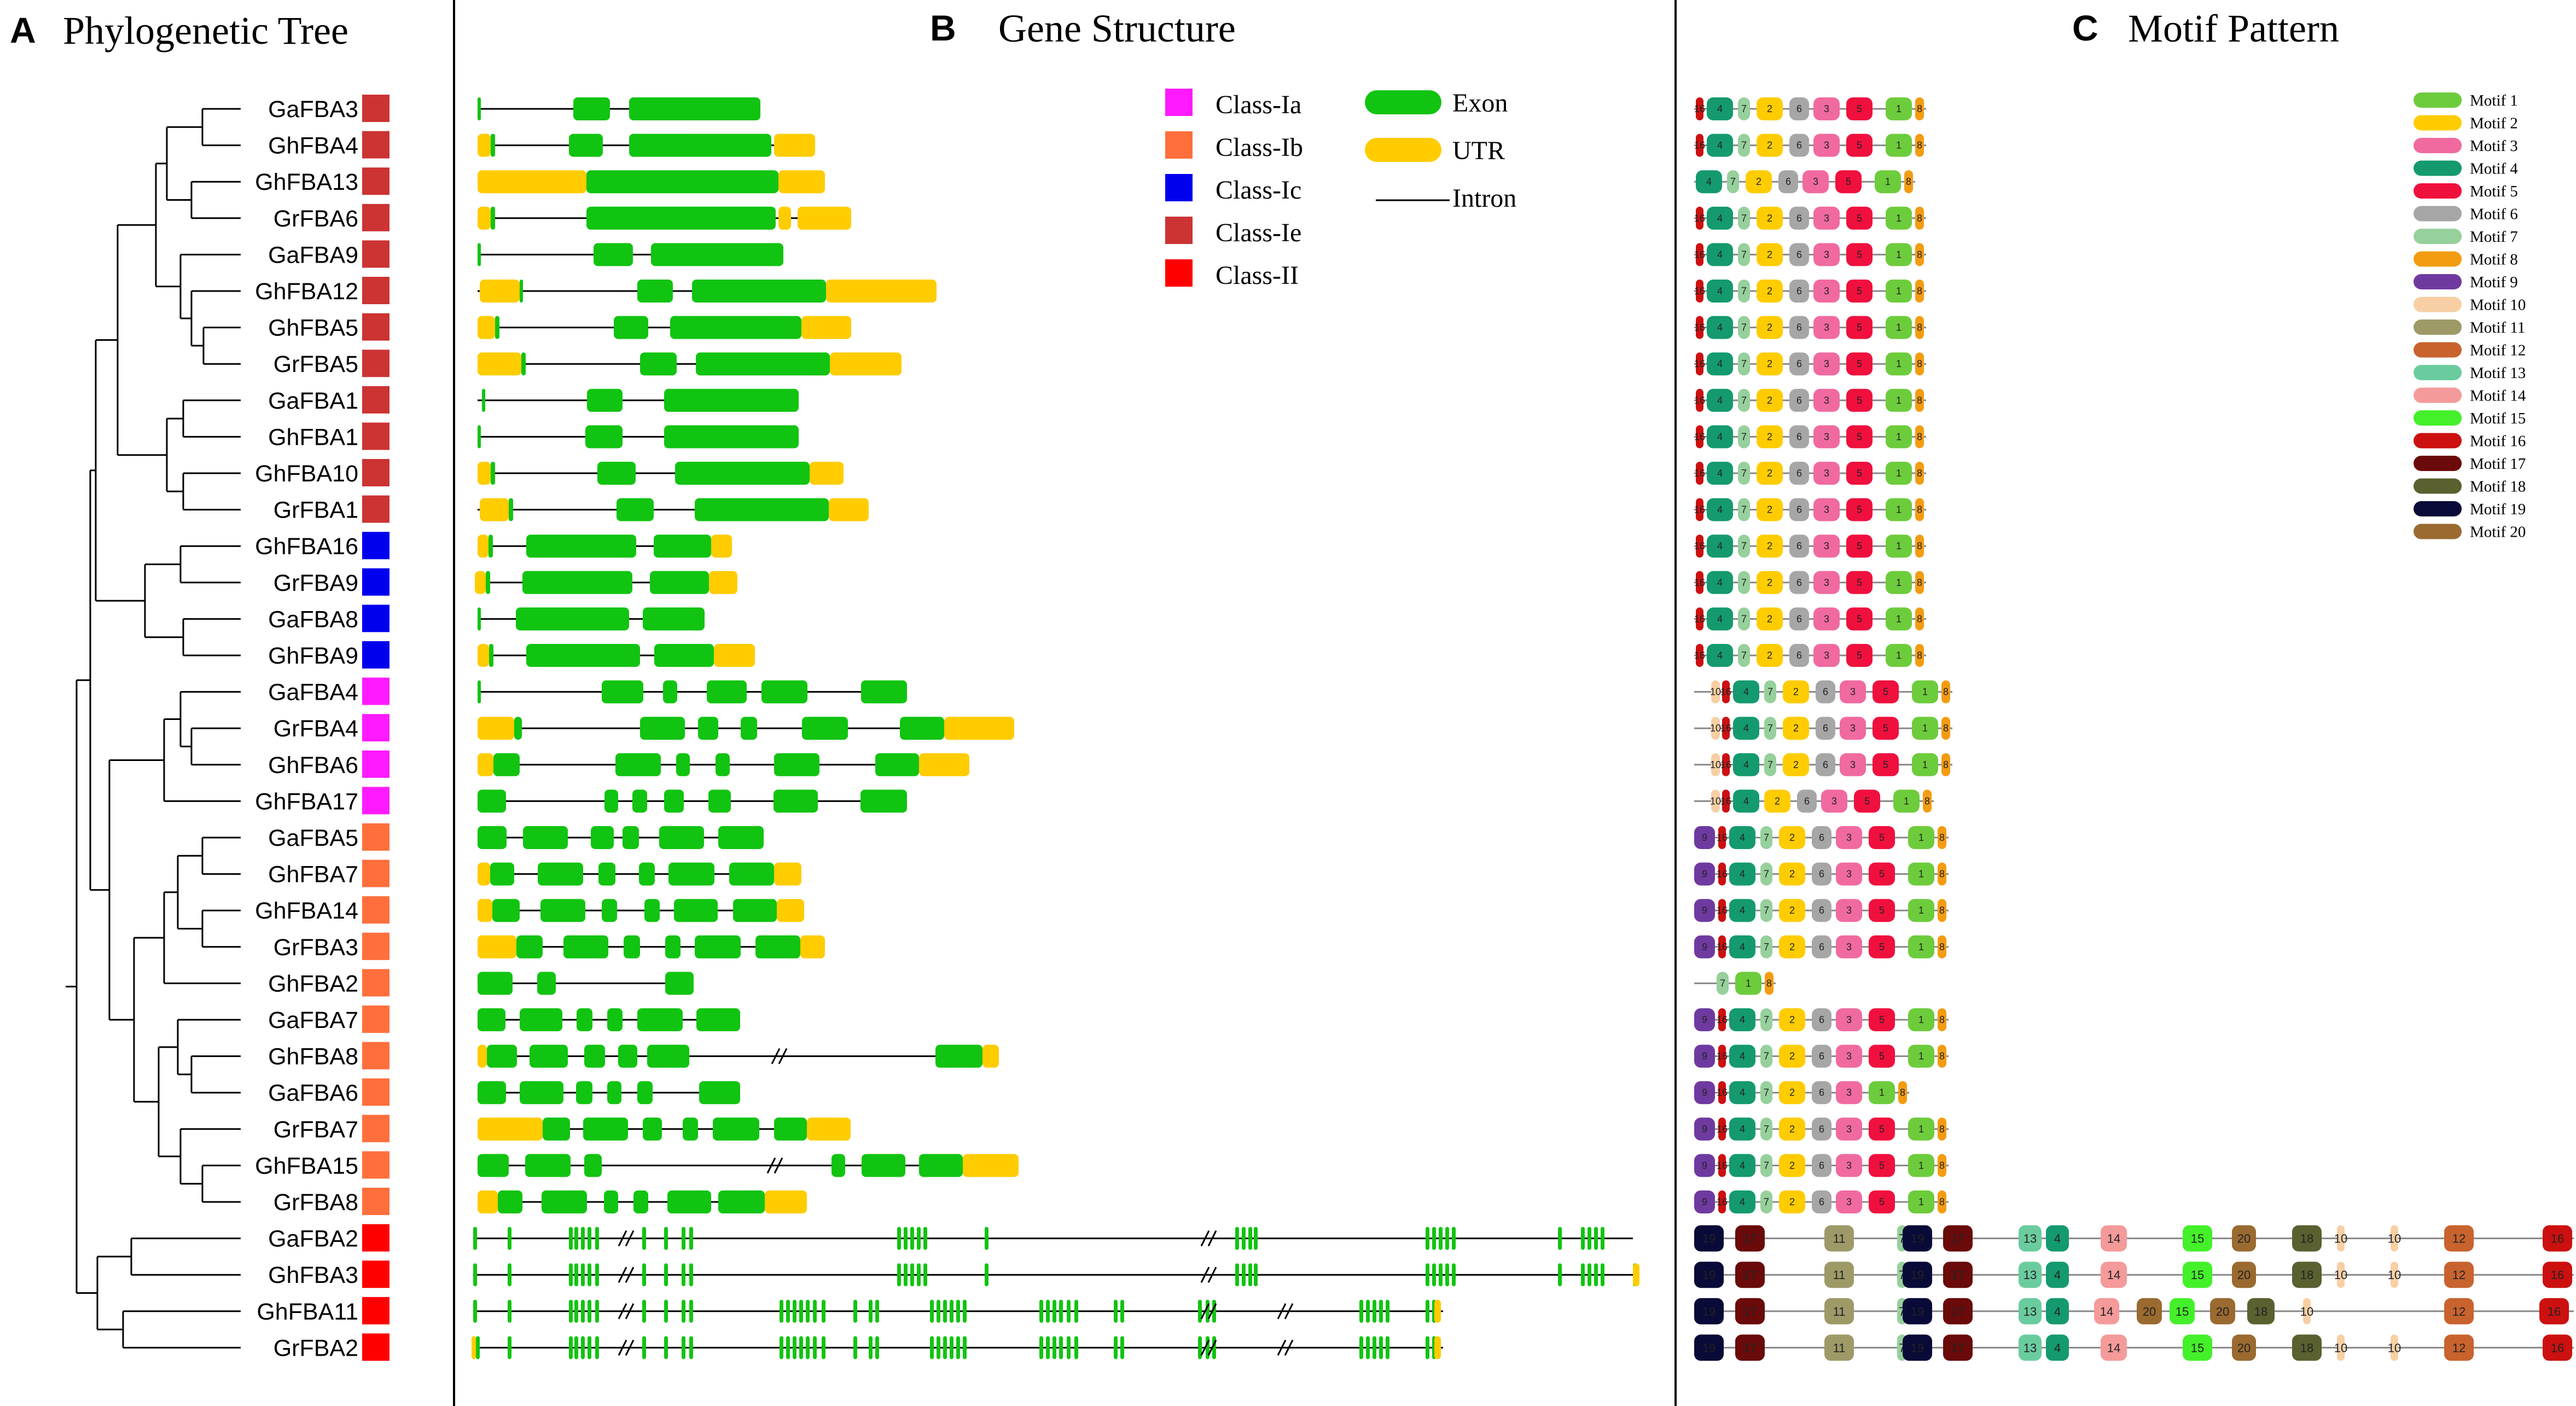 The image size is (2576, 1406). I want to click on class-box-ghfba9, so click(375, 655).